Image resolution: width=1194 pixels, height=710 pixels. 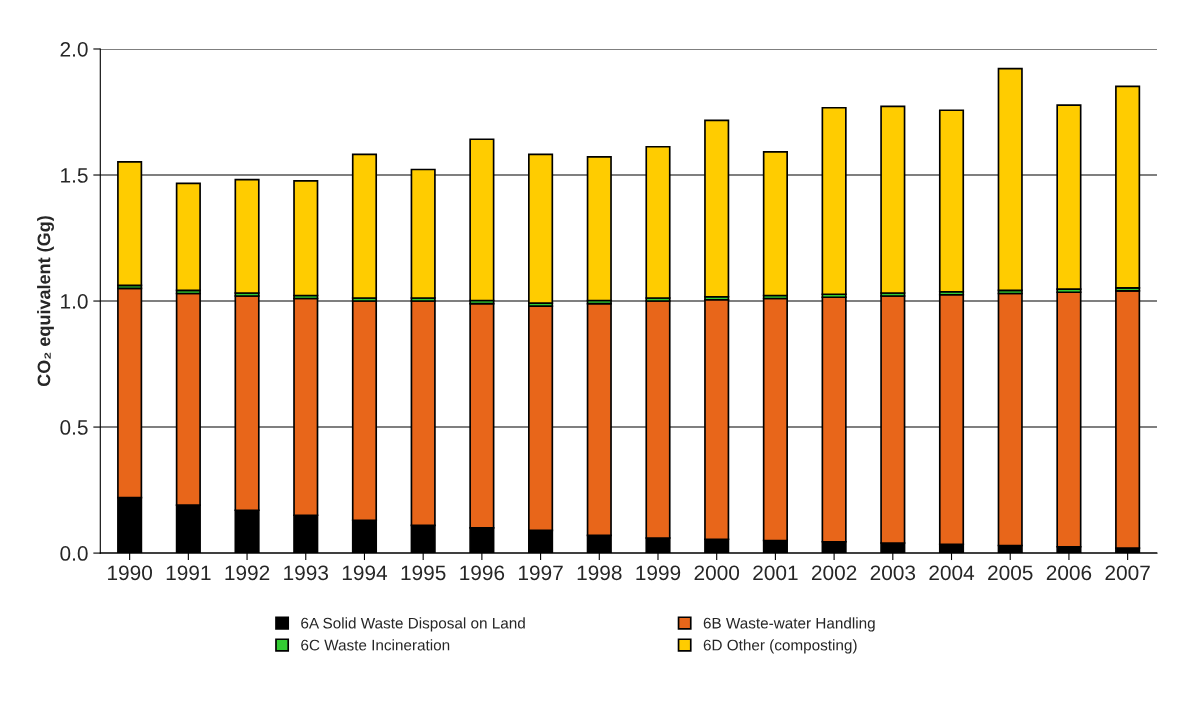 I want to click on y-tick-label: 1.5, so click(x=74, y=175).